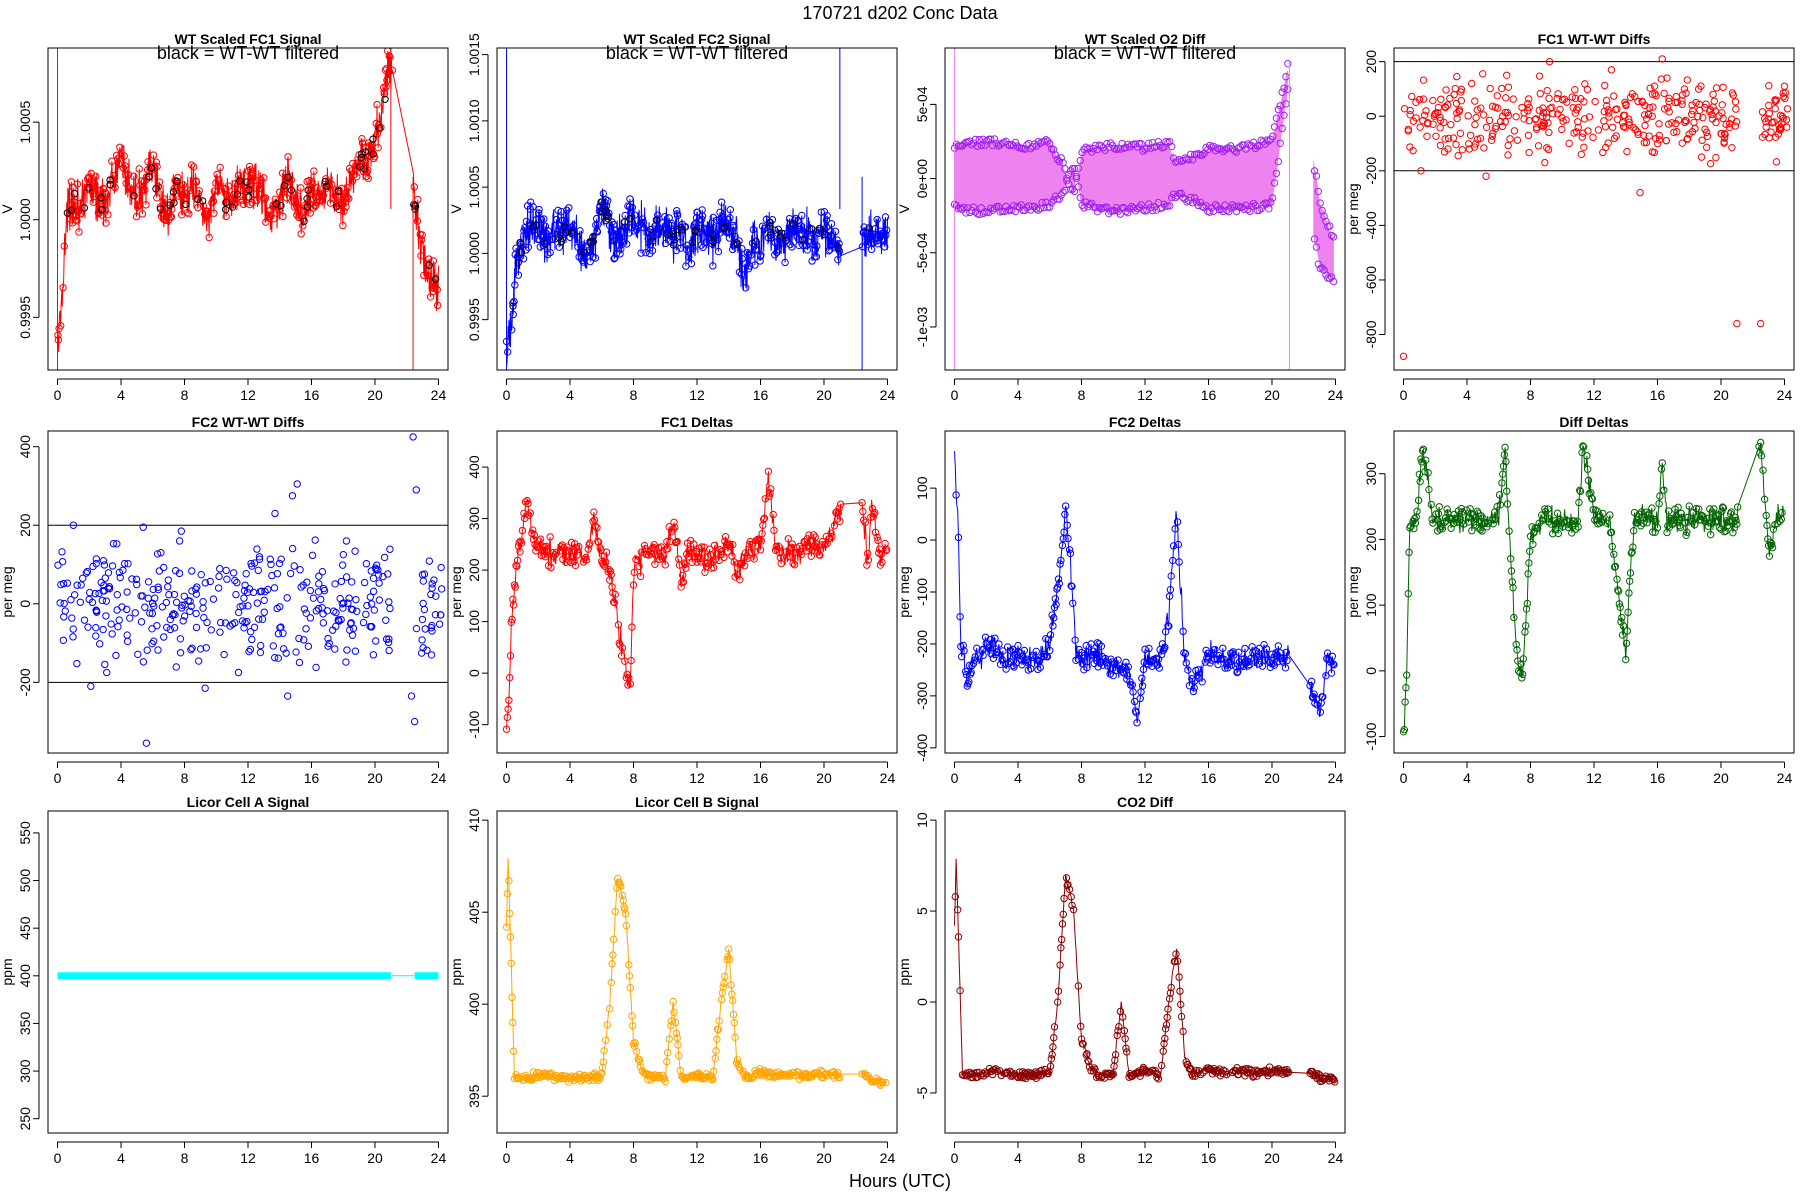  What do you see at coordinates (1082, 1158) in the screenshot?
I see `x-tick-label: 8` at bounding box center [1082, 1158].